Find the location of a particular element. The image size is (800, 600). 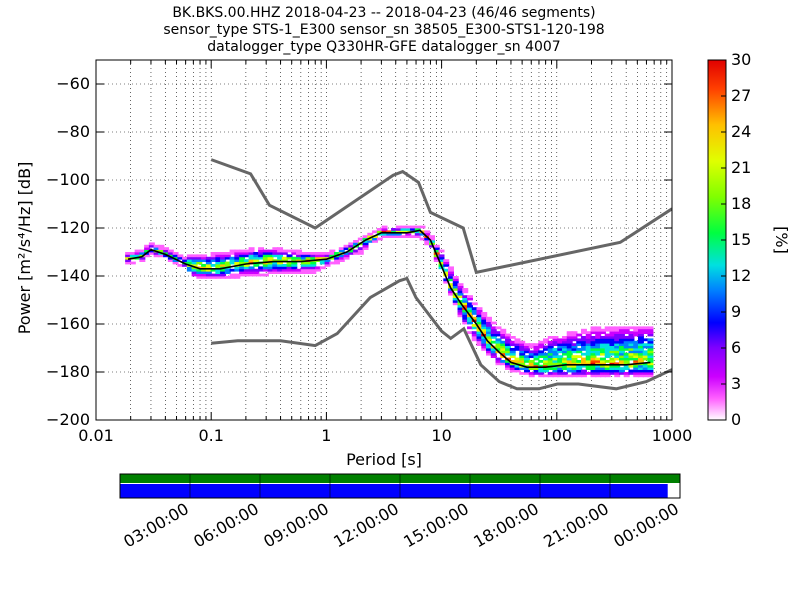

colorbar-tick-label: 3 is located at coordinates (736, 383).